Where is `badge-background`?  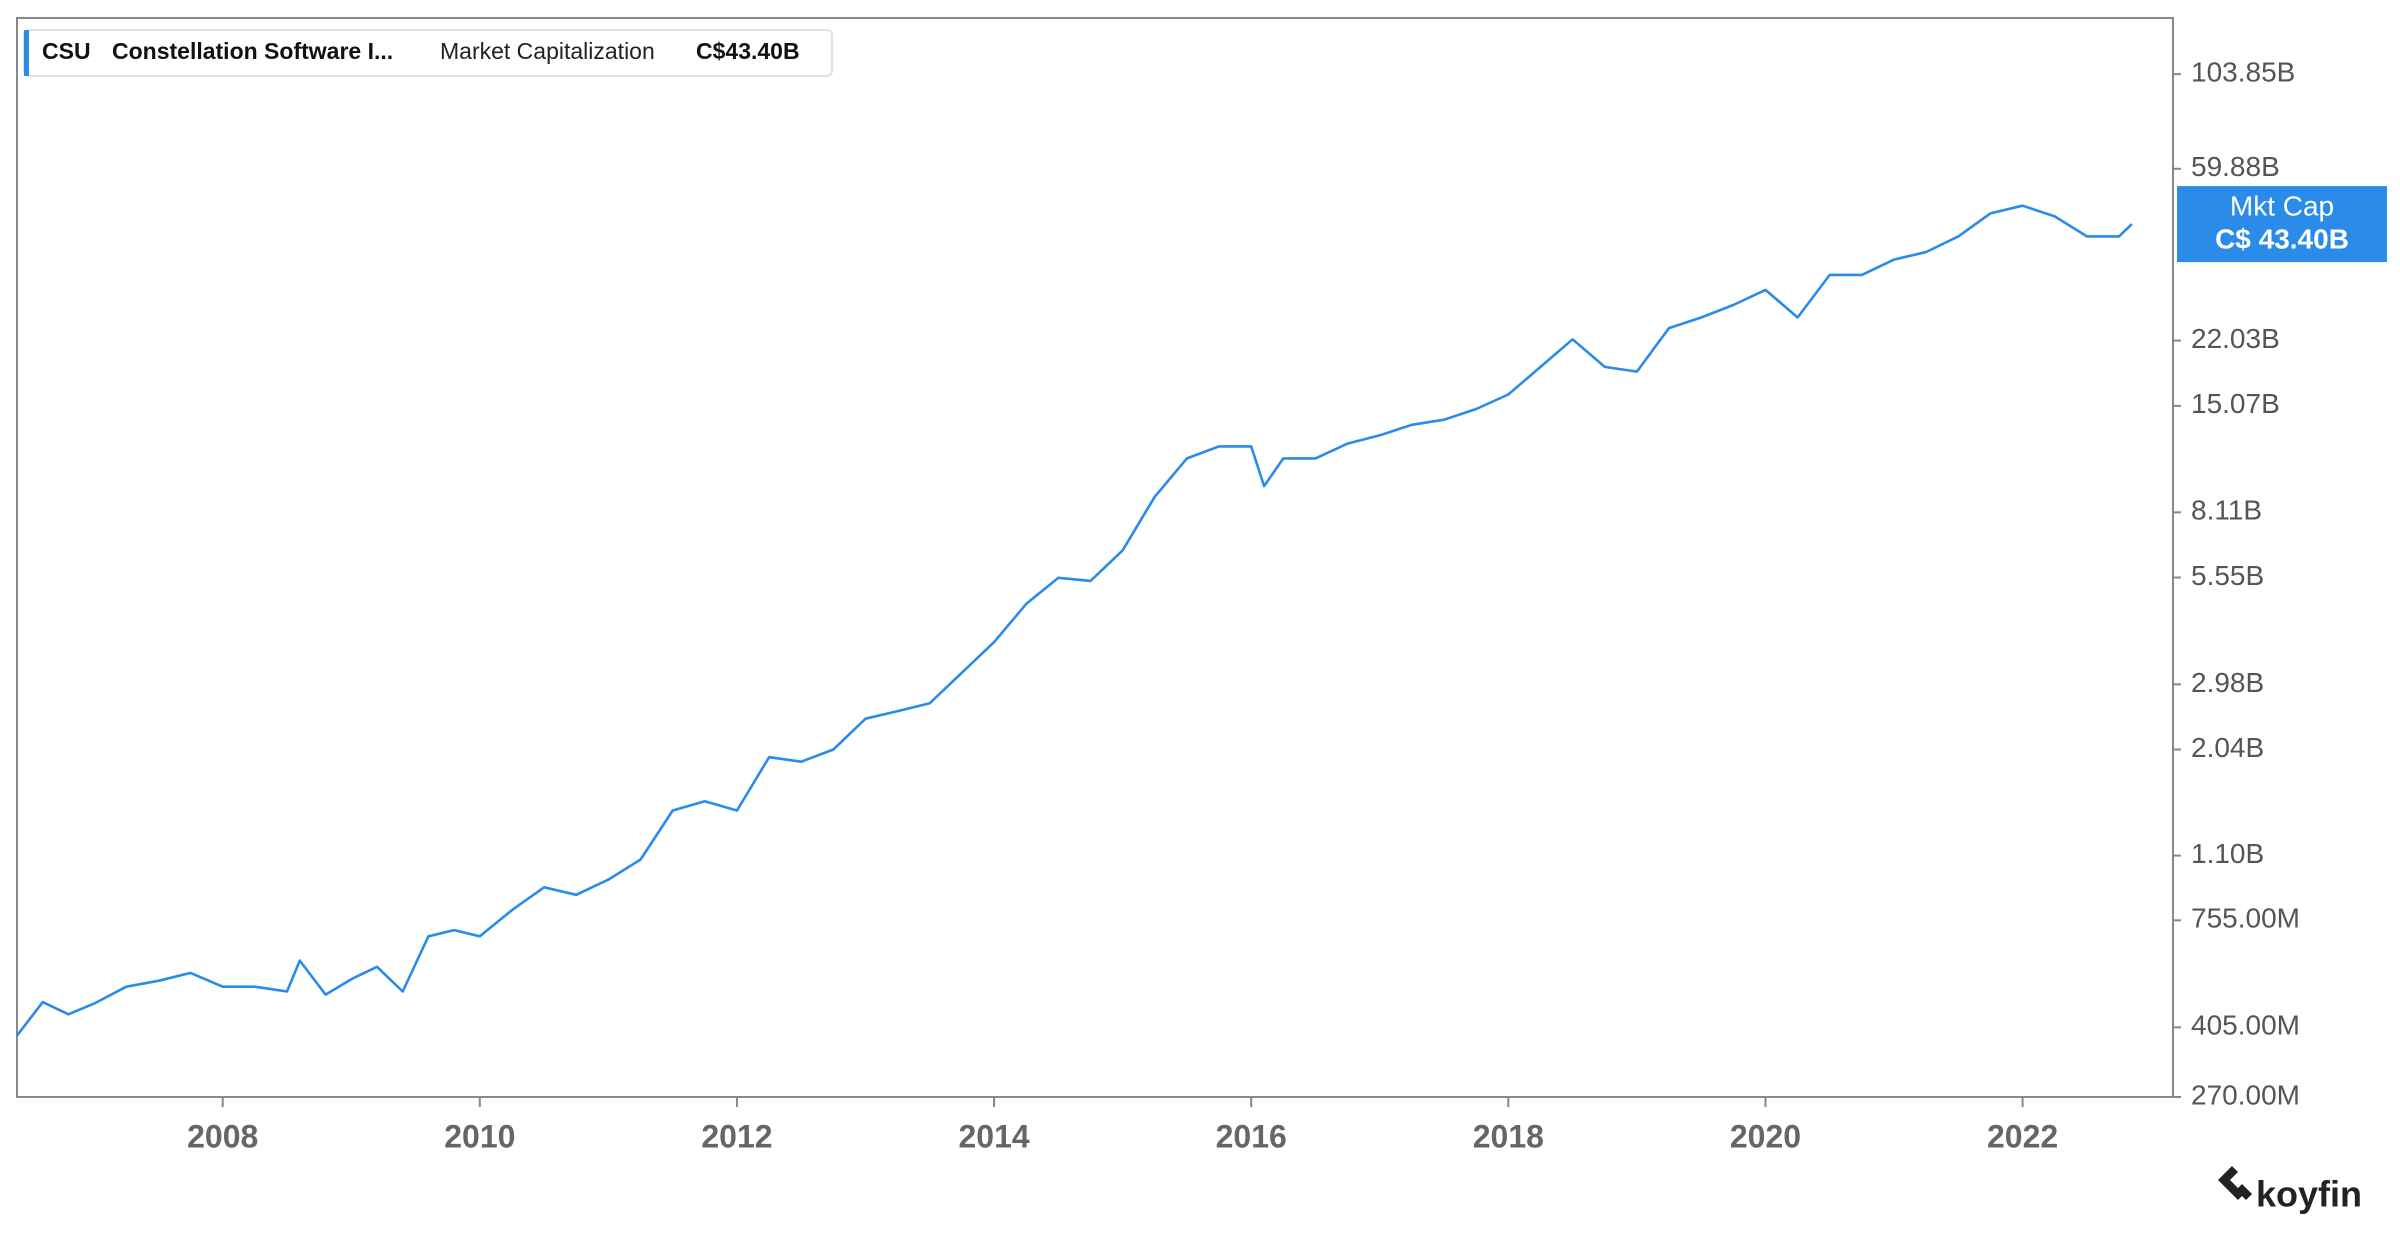
badge-background is located at coordinates (2282, 224).